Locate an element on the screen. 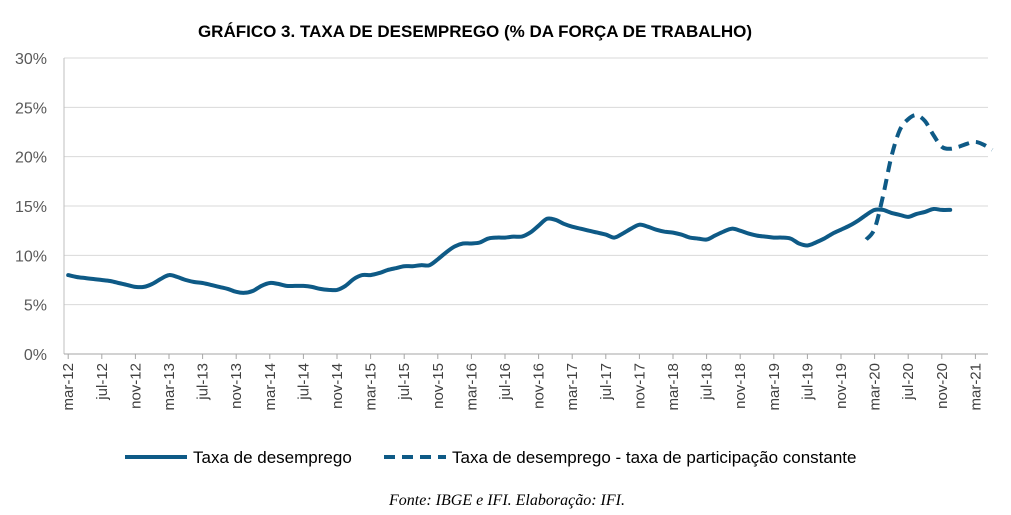 This screenshot has height=515, width=1011. x-tick-label: jul-14 is located at coordinates (303, 382).